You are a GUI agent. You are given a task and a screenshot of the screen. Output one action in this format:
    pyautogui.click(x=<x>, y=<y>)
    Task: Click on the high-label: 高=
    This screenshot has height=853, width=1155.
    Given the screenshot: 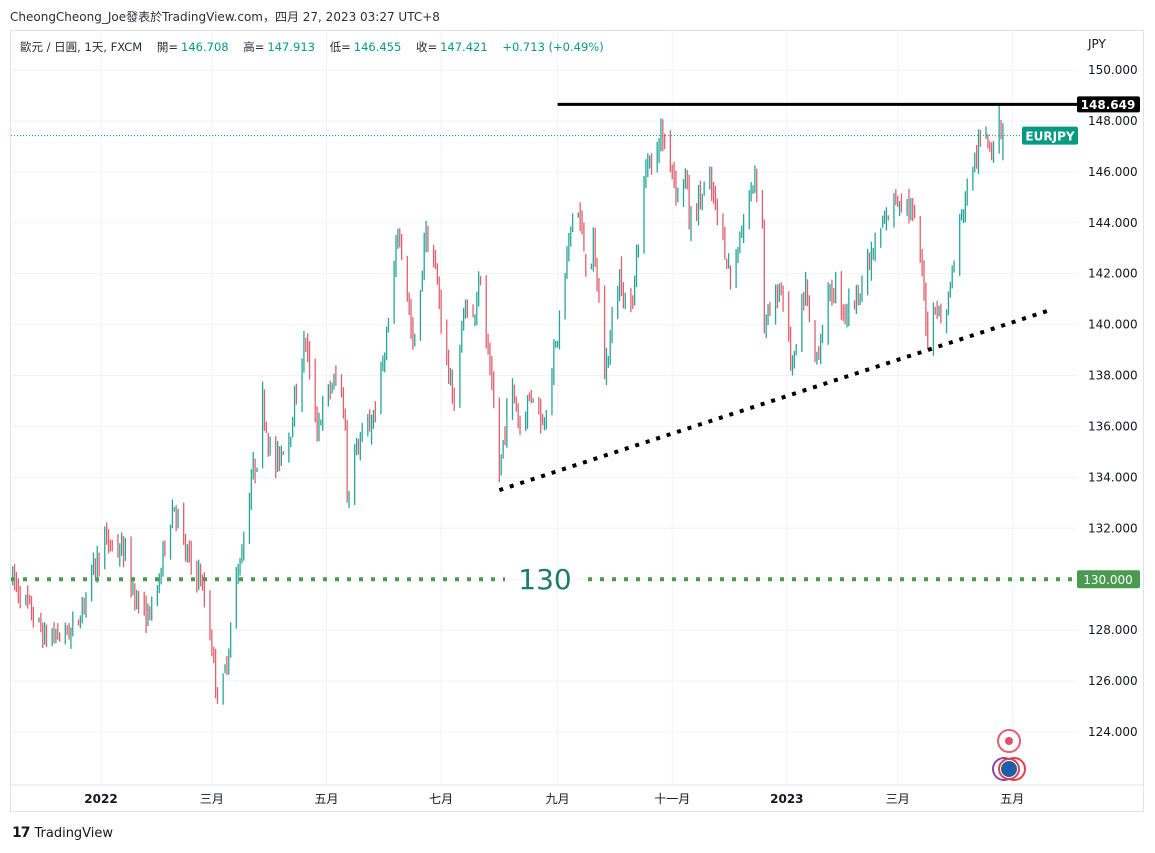 What is the action you would take?
    pyautogui.click(x=254, y=47)
    